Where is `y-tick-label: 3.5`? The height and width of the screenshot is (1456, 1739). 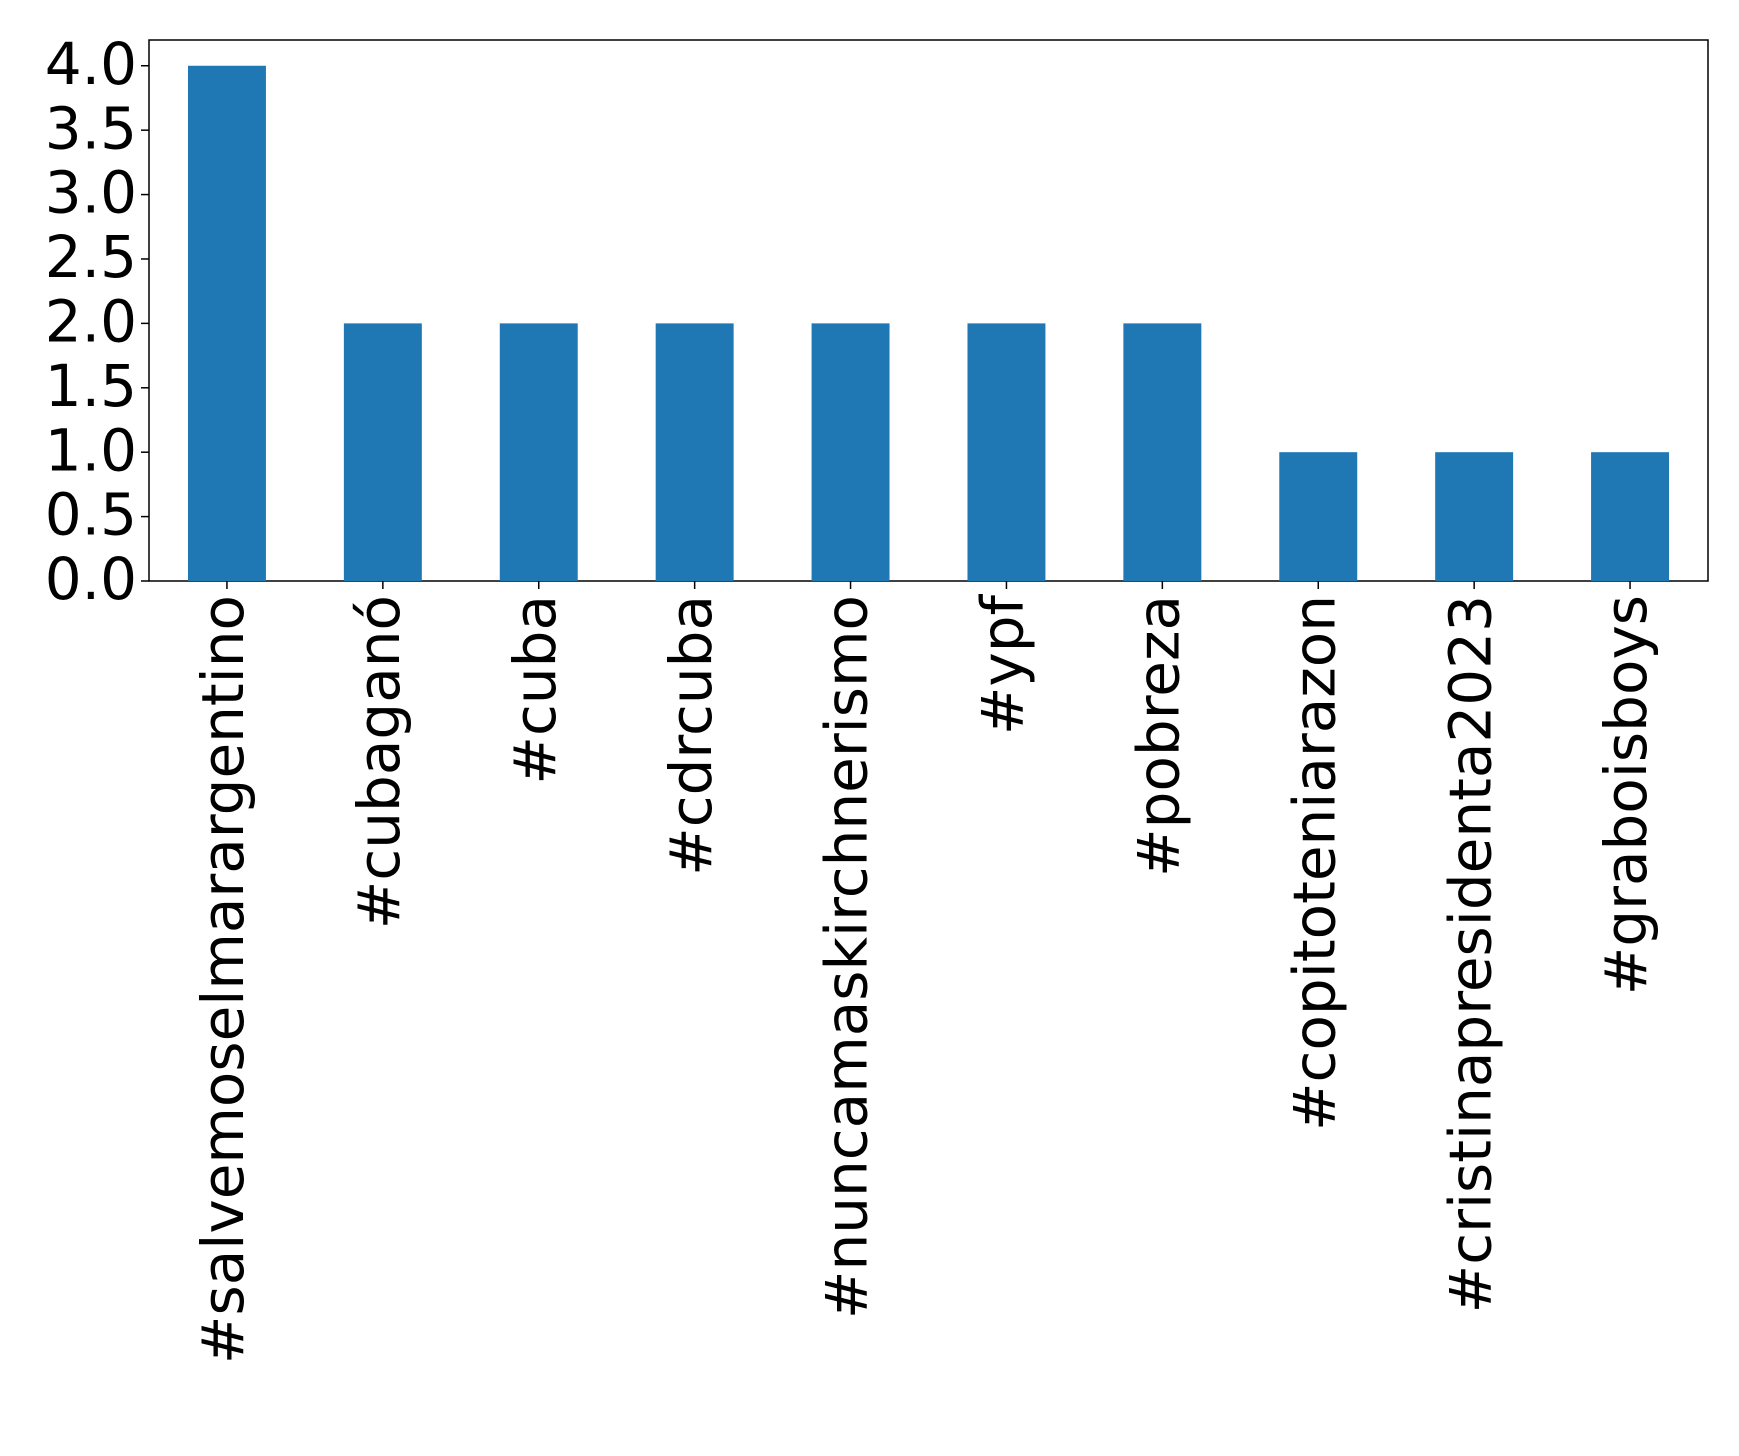 y-tick-label: 3.5 is located at coordinates (91, 128).